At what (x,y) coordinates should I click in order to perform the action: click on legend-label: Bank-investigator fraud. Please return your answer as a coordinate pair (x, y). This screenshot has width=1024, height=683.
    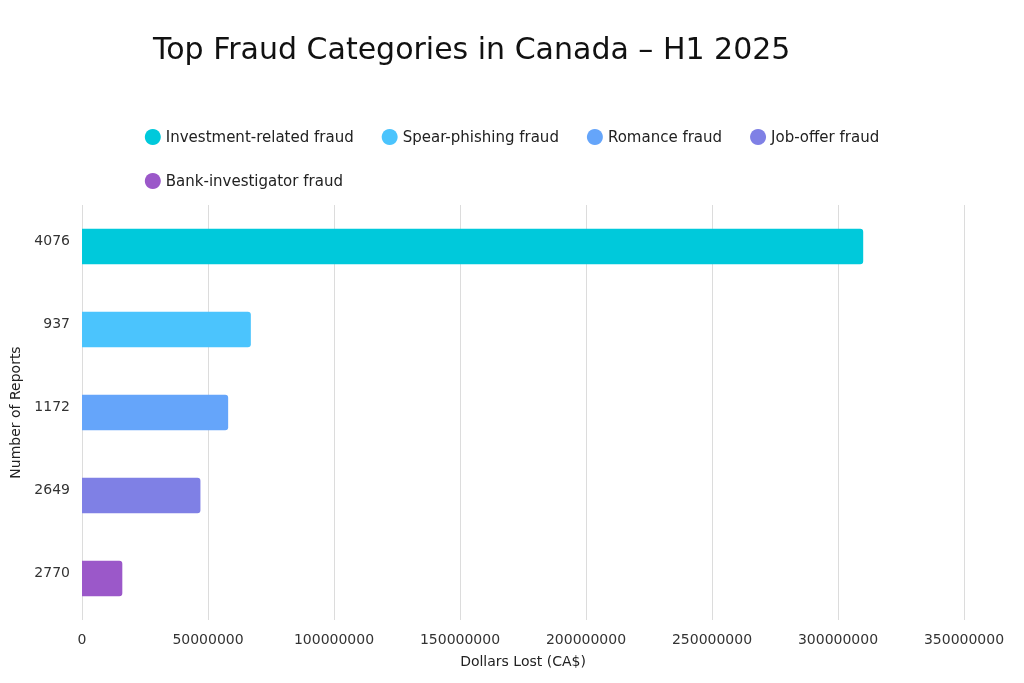
    Looking at the image, I should click on (254, 181).